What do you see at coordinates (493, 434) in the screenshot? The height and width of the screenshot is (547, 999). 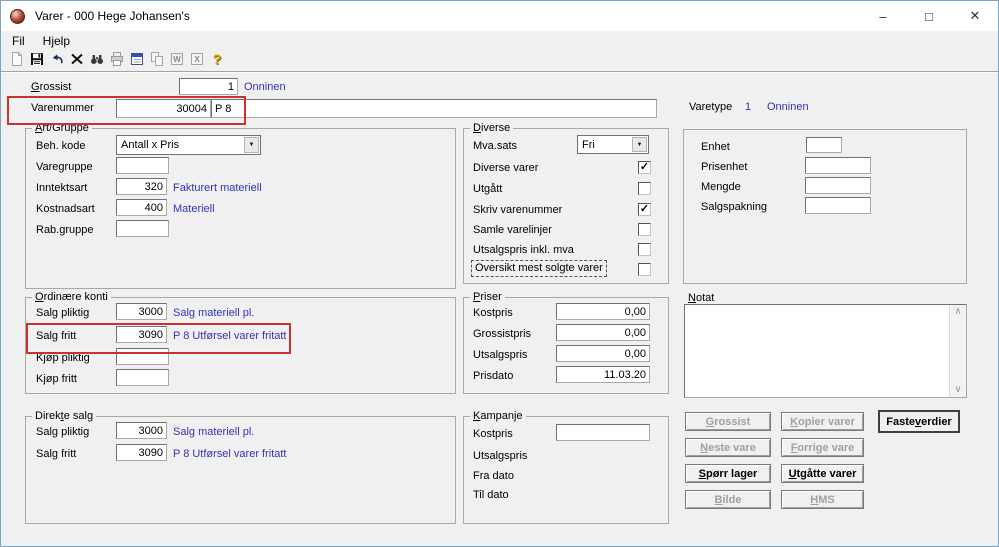 I see `kampanje-kostpris-label: Kostpris` at bounding box center [493, 434].